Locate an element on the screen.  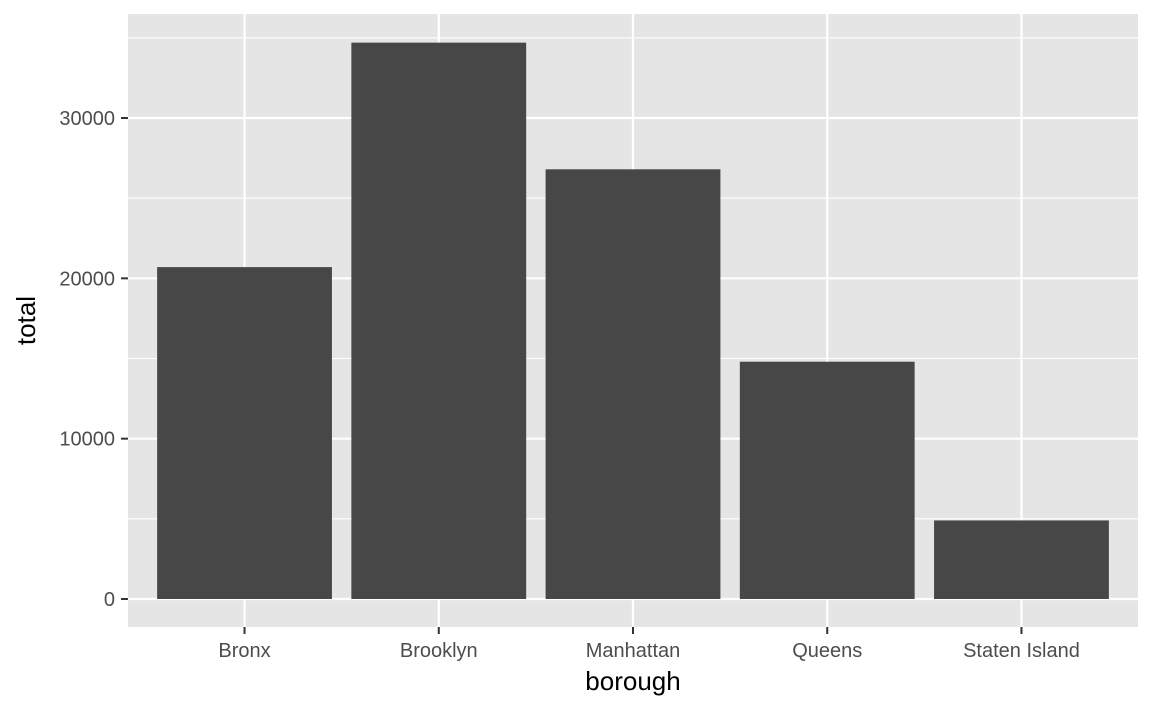
bar-brooklyn is located at coordinates (439, 321).